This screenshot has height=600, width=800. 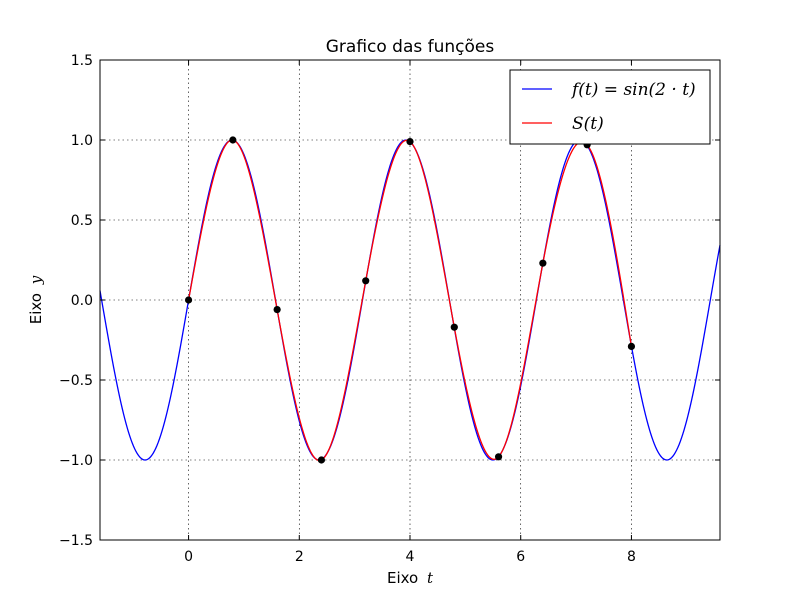 What do you see at coordinates (82, 221) in the screenshot?
I see `y-tick-label: 0.5` at bounding box center [82, 221].